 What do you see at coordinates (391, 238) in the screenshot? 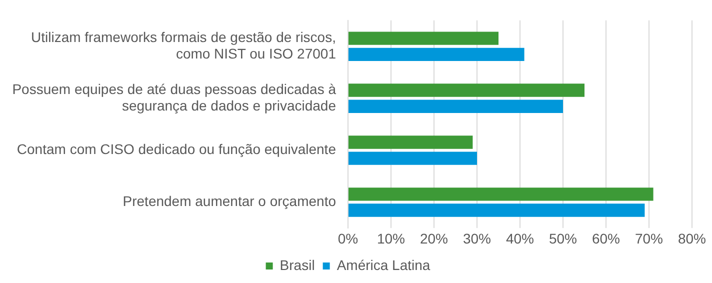
I see `x-tick-label: 10%` at bounding box center [391, 238].